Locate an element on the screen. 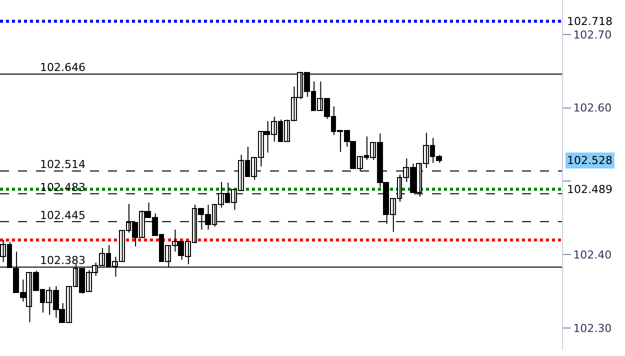 The image size is (625, 356). ref-line-label: 102.646 is located at coordinates (63, 67).